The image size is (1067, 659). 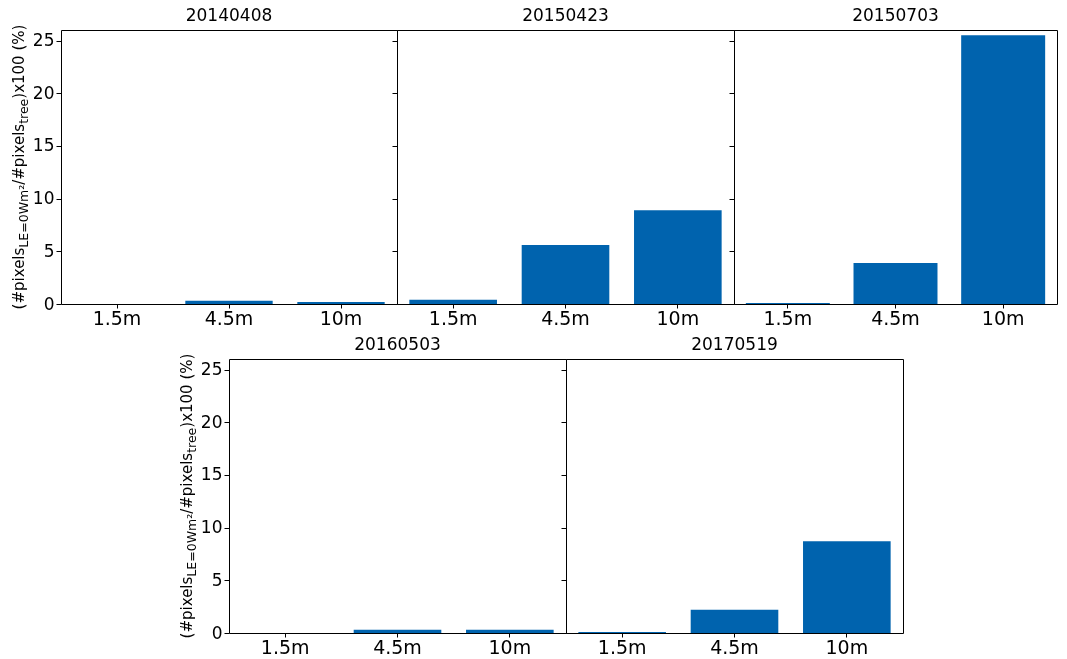 I want to click on chart-title: 20150423, so click(x=565, y=15).